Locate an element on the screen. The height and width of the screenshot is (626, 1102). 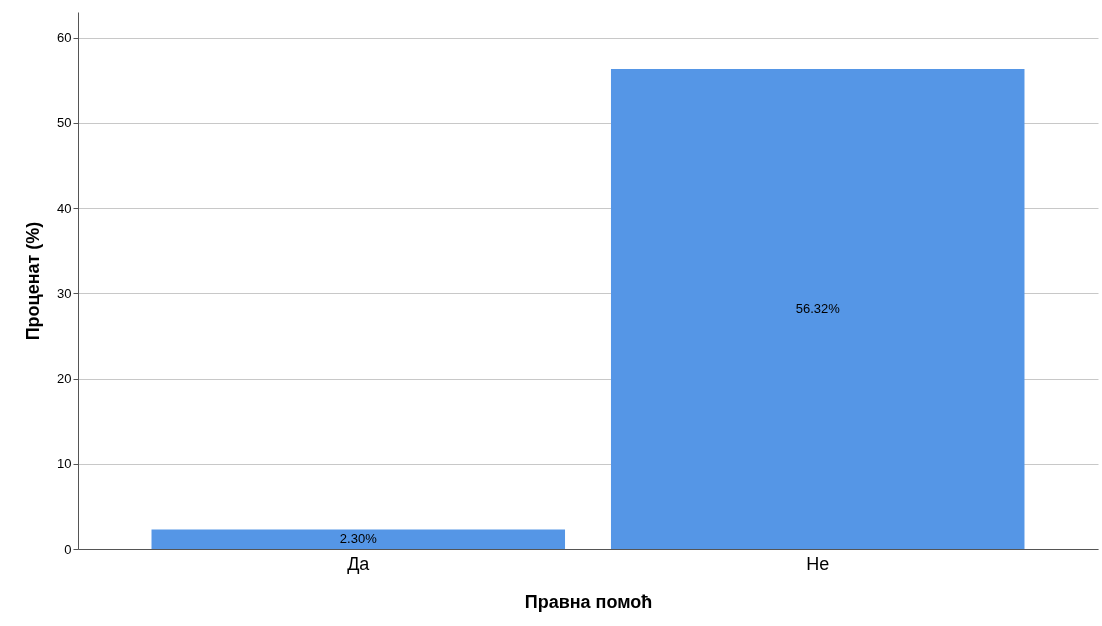
y-tick-label: 10 is located at coordinates (64, 464).